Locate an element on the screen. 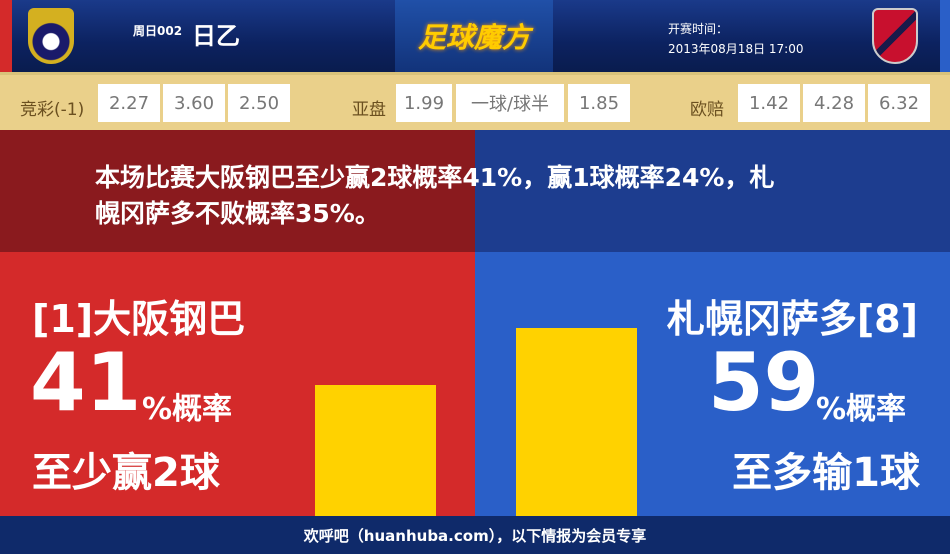  summary-banner-home is located at coordinates (237, 191).